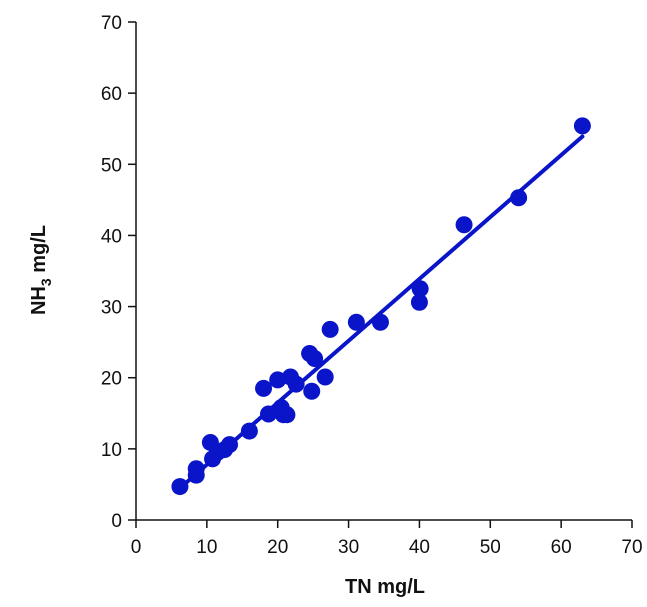 This screenshot has height=607, width=647. Describe the element at coordinates (116, 521) in the screenshot. I see `y-tick-label: 0` at that location.